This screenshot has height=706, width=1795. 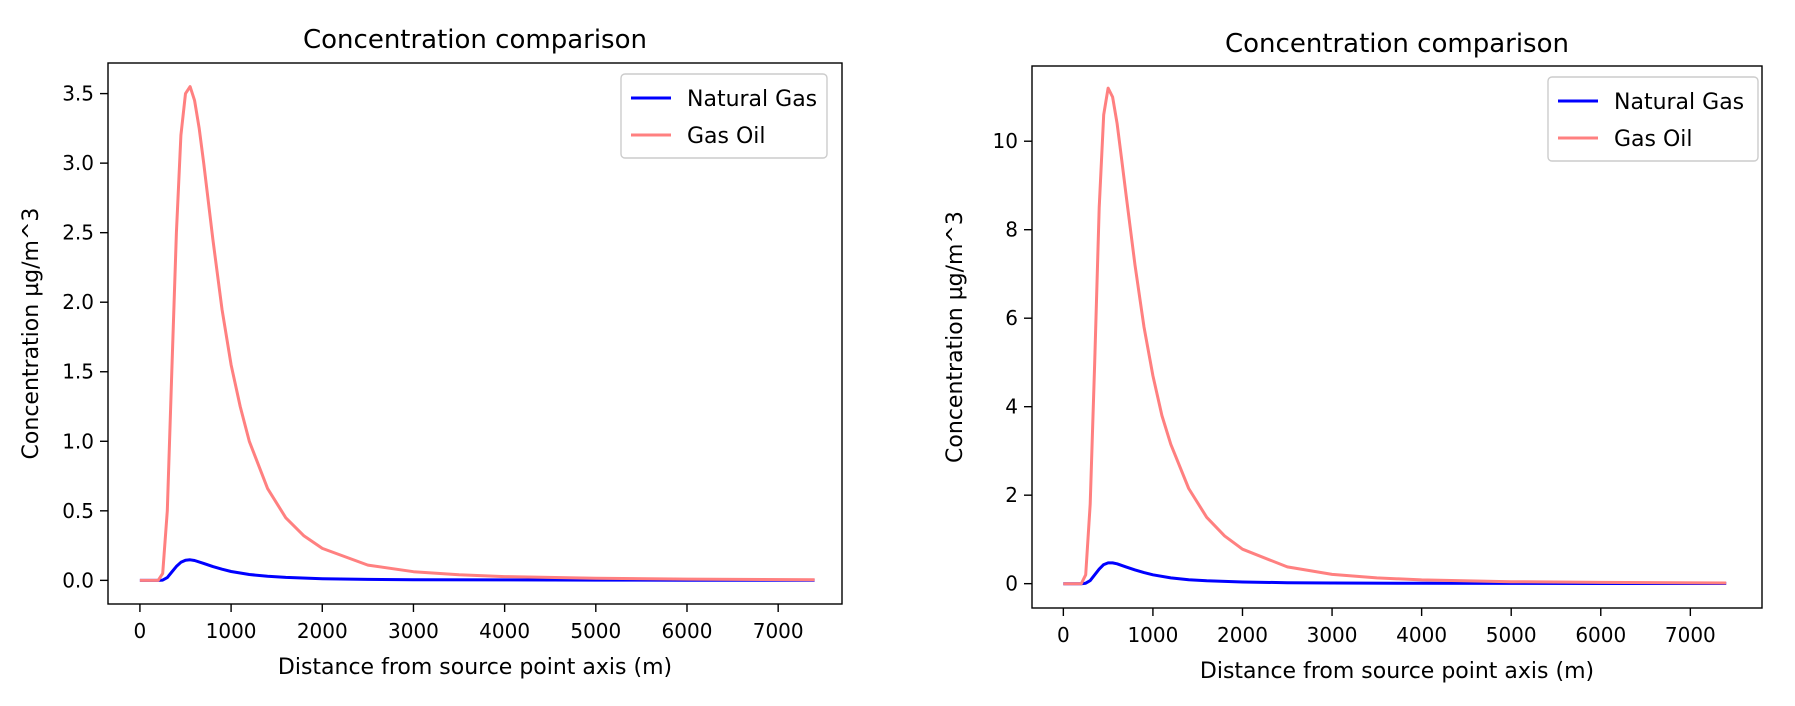 What do you see at coordinates (78, 94) in the screenshot?
I see `y-tick-label: 3.5` at bounding box center [78, 94].